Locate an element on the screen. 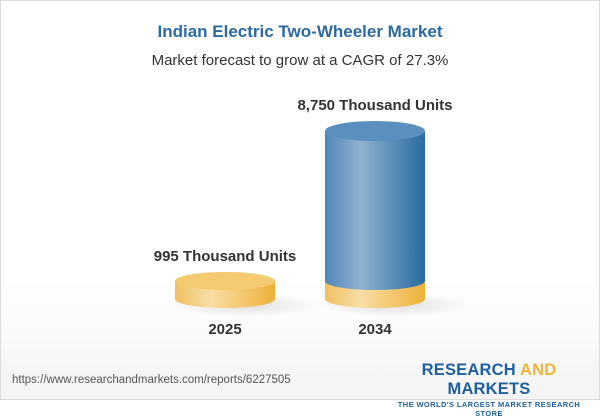 The height and width of the screenshot is (418, 600). data-label-2034: 8,750 Thousand Units is located at coordinates (374, 105).